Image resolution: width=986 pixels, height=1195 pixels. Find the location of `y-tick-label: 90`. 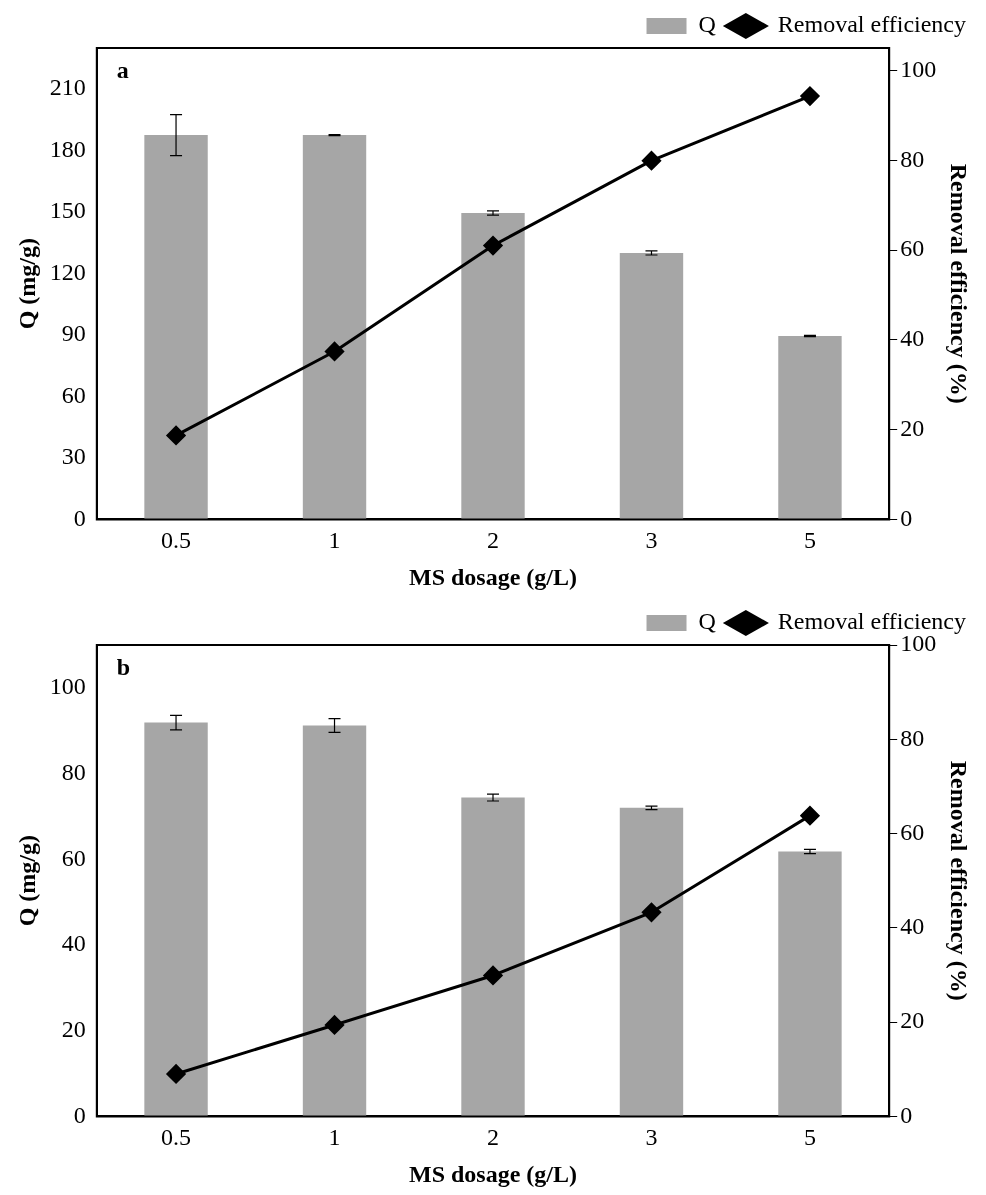

y-tick-label: 90 is located at coordinates (73, 333).